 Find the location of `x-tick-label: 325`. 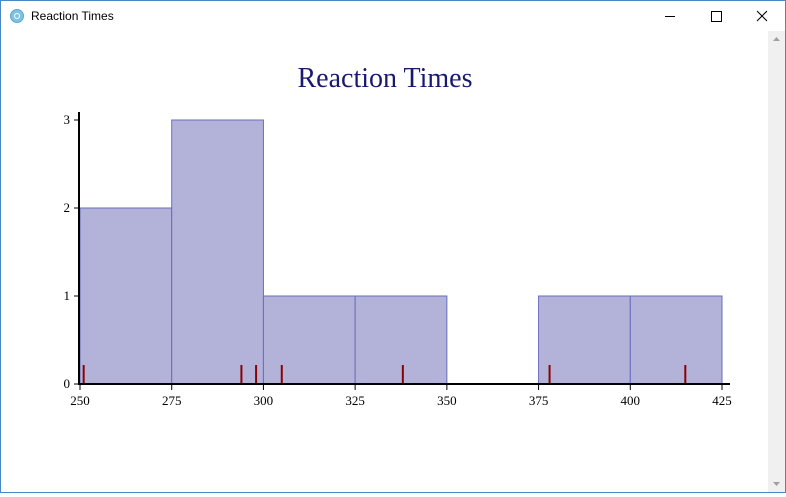

x-tick-label: 325 is located at coordinates (355, 400).